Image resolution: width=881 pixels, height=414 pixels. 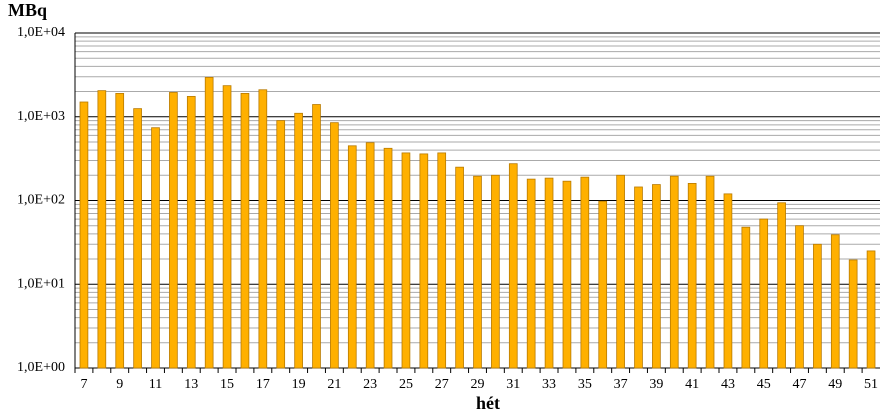 I want to click on x-tick-label: 11, so click(x=155, y=384).